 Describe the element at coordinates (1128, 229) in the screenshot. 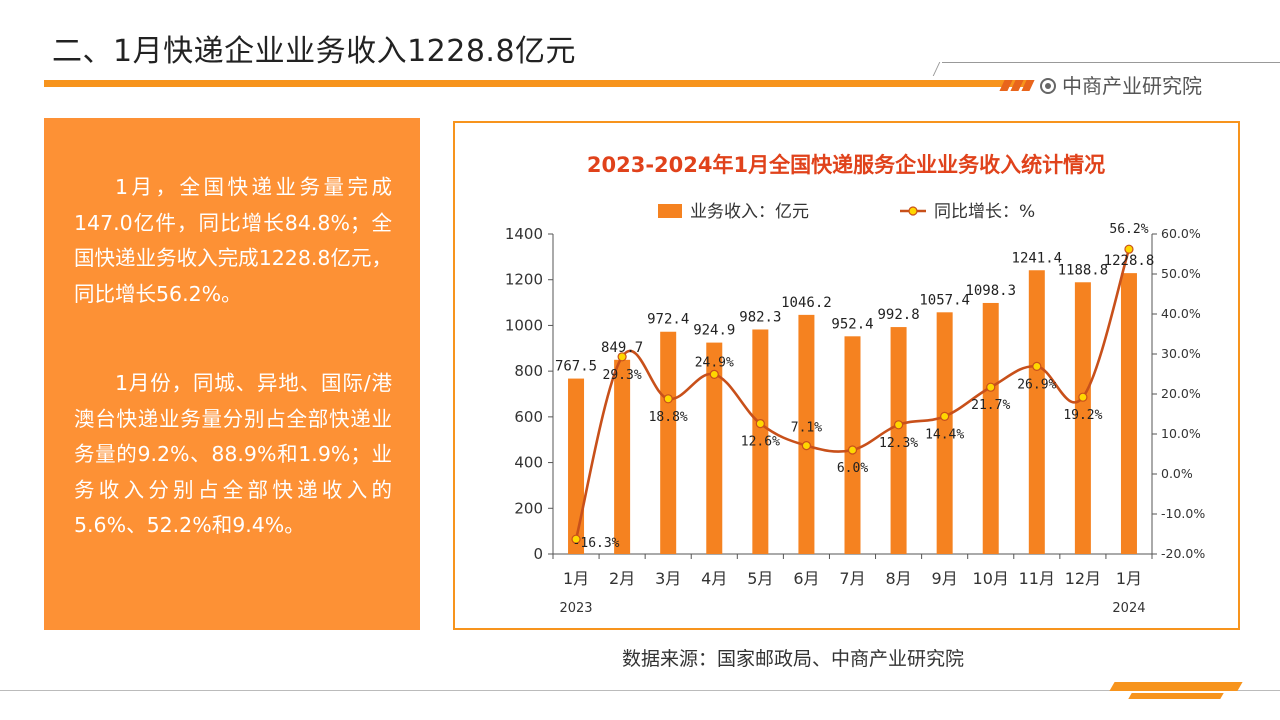

I see `growth-value-label: 56.2%` at that location.